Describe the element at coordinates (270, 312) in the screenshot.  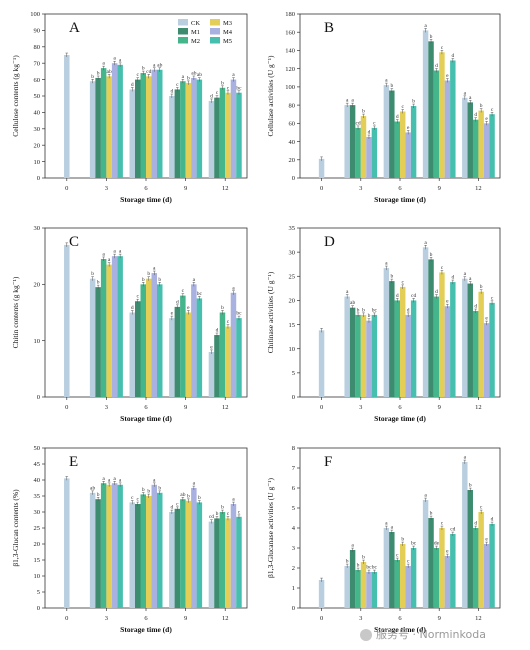
I see `y-axis-title: Chitinase activities (U g⁻¹)` at that location.